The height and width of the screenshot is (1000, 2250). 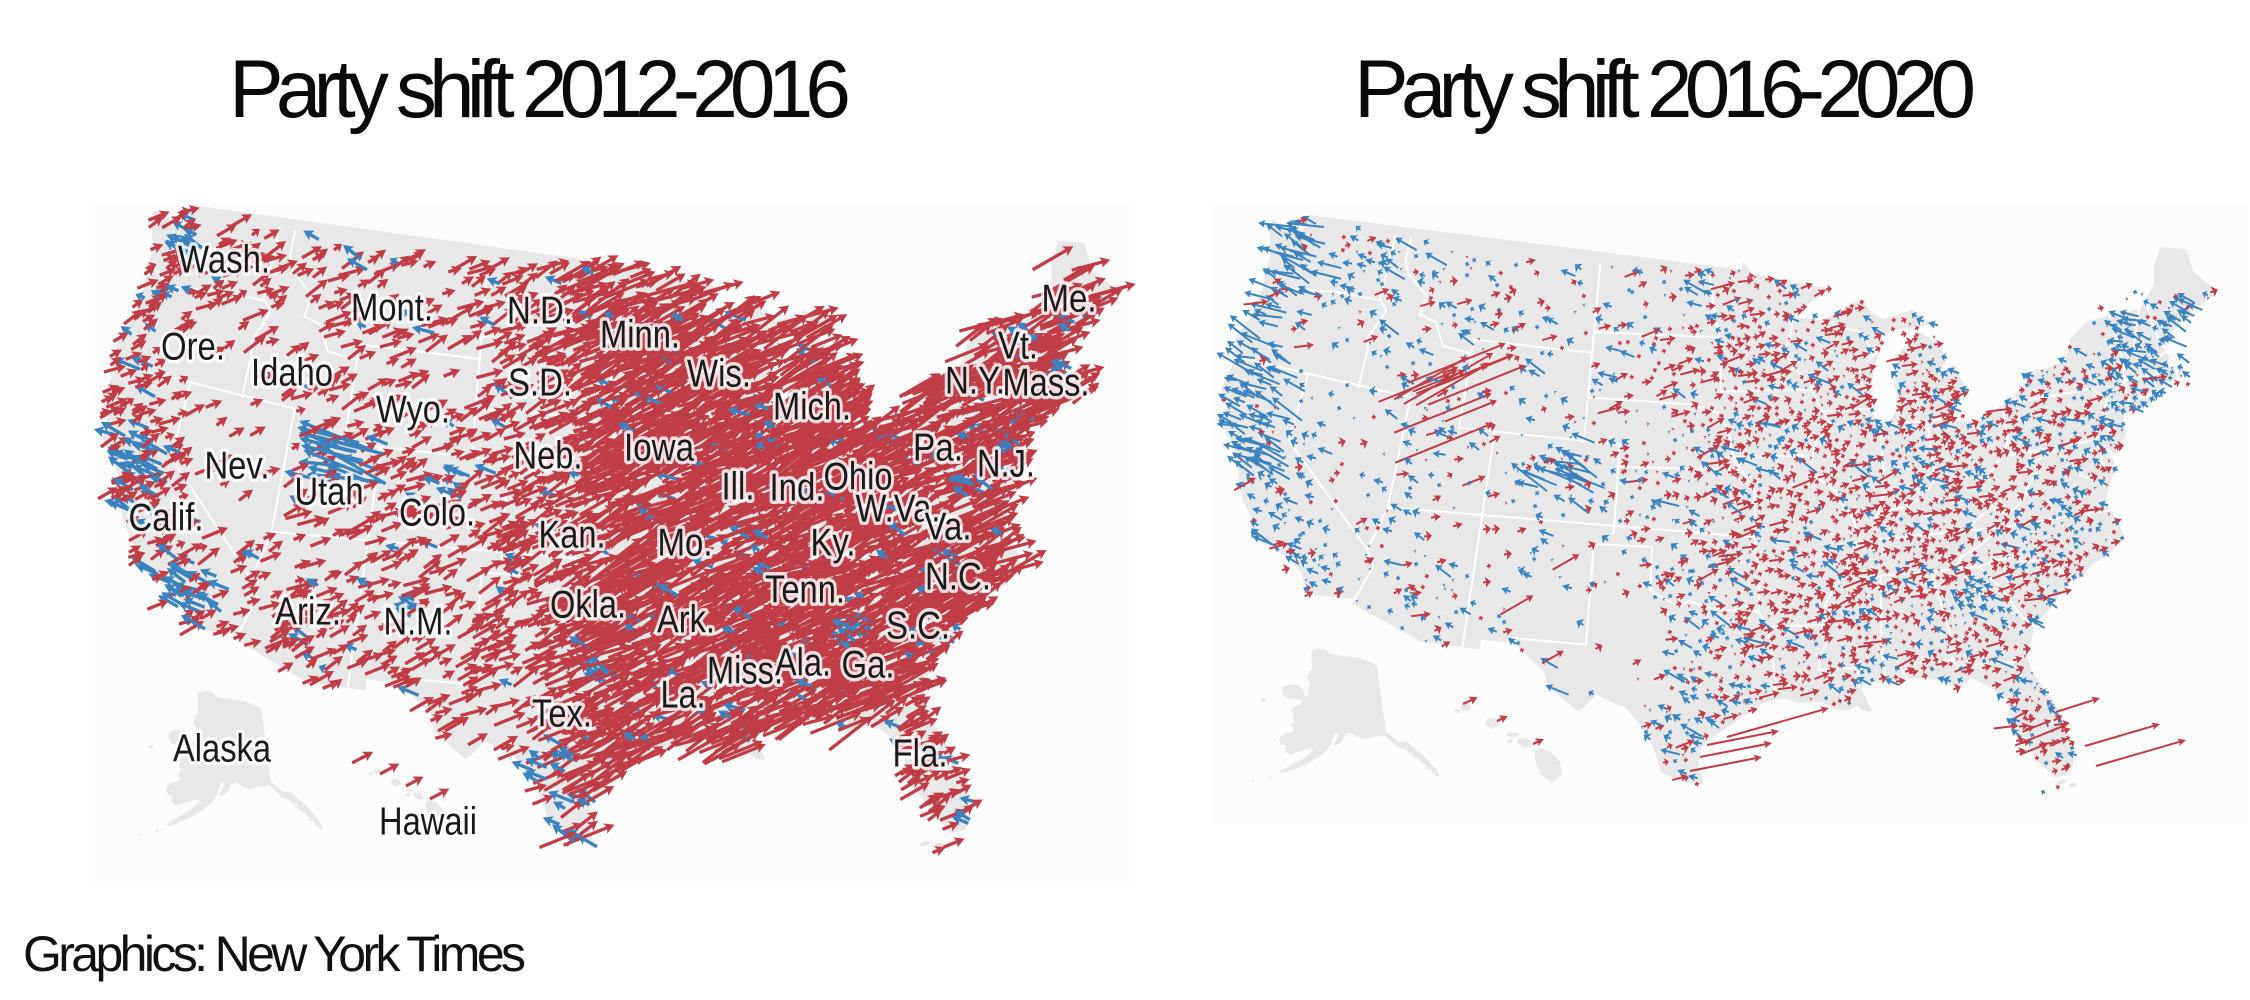 What do you see at coordinates (938, 447) in the screenshot?
I see `svg-text: Pa.` at bounding box center [938, 447].